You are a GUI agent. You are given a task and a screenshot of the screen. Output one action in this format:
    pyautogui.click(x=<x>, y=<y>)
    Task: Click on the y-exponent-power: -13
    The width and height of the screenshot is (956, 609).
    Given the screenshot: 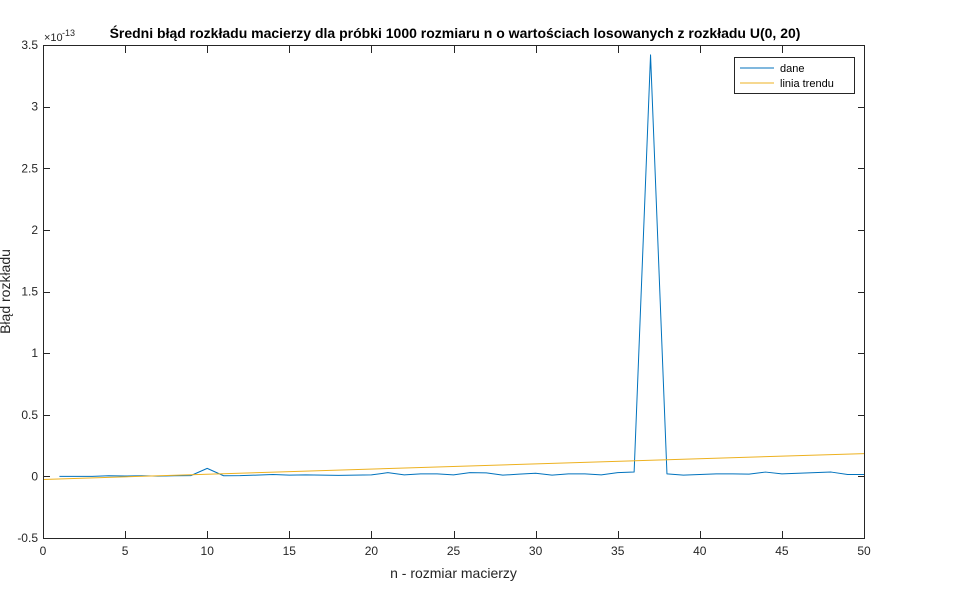 What is the action you would take?
    pyautogui.click(x=68, y=33)
    